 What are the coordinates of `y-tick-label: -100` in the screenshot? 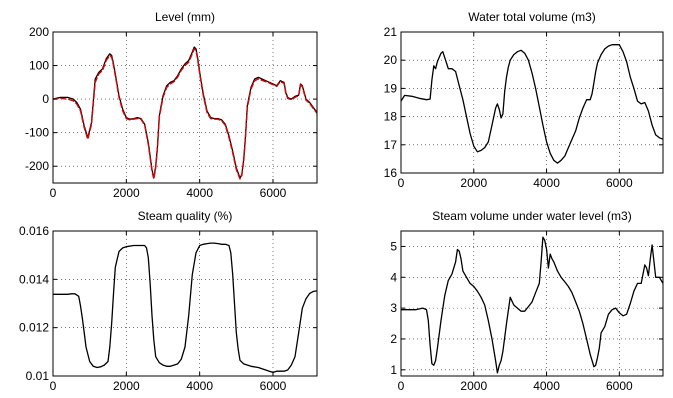 It's located at (37, 133).